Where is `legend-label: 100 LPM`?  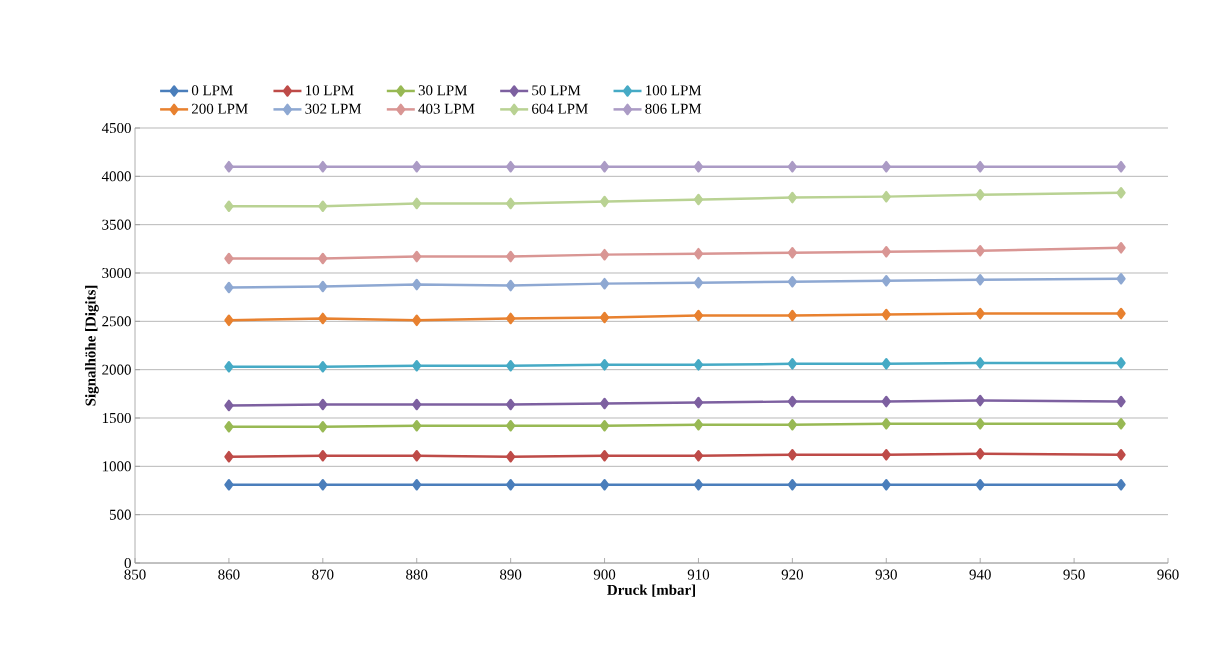
legend-label: 100 LPM is located at coordinates (674, 90).